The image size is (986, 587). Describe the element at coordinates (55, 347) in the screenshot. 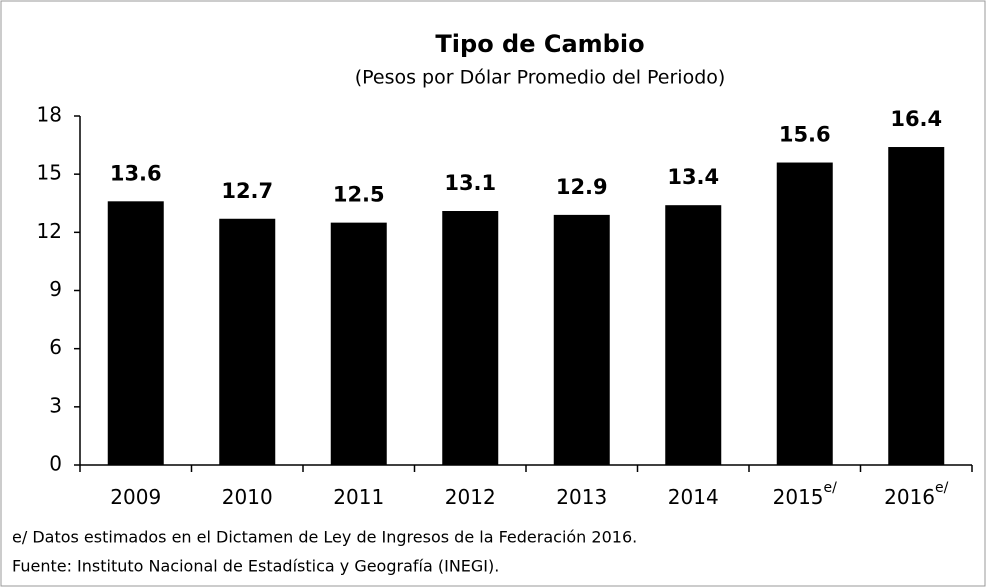

I see `y-tick-label: 6` at that location.